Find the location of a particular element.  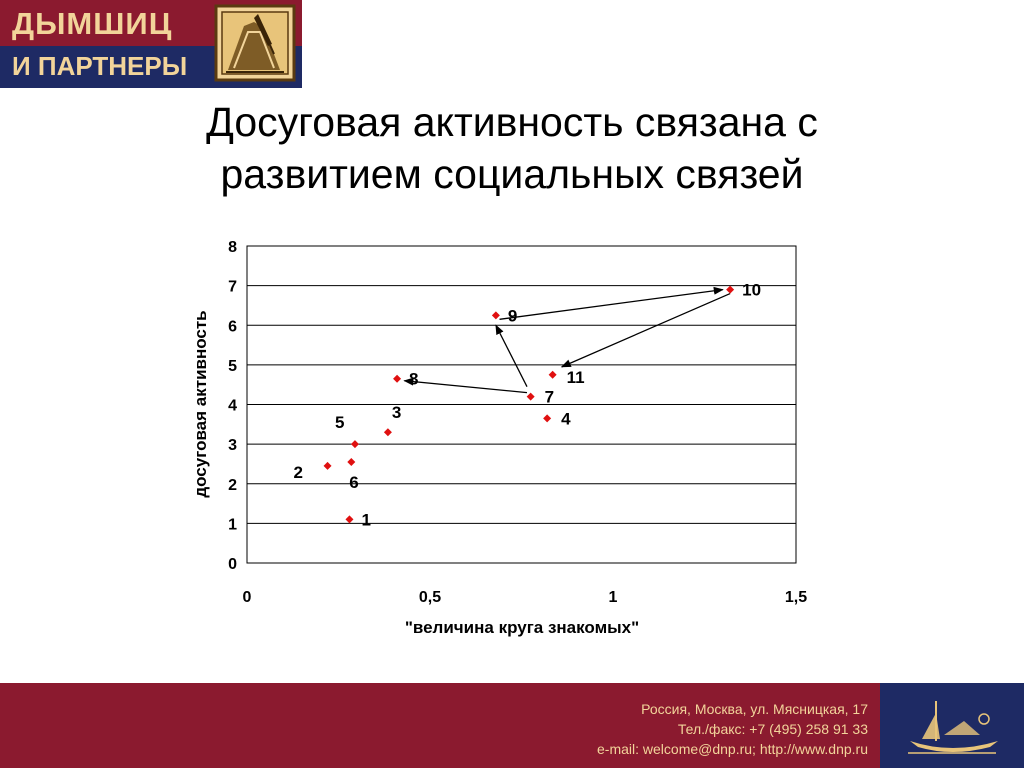

logo-name-line1: ДЫМШИЦ is located at coordinates (92, 23).